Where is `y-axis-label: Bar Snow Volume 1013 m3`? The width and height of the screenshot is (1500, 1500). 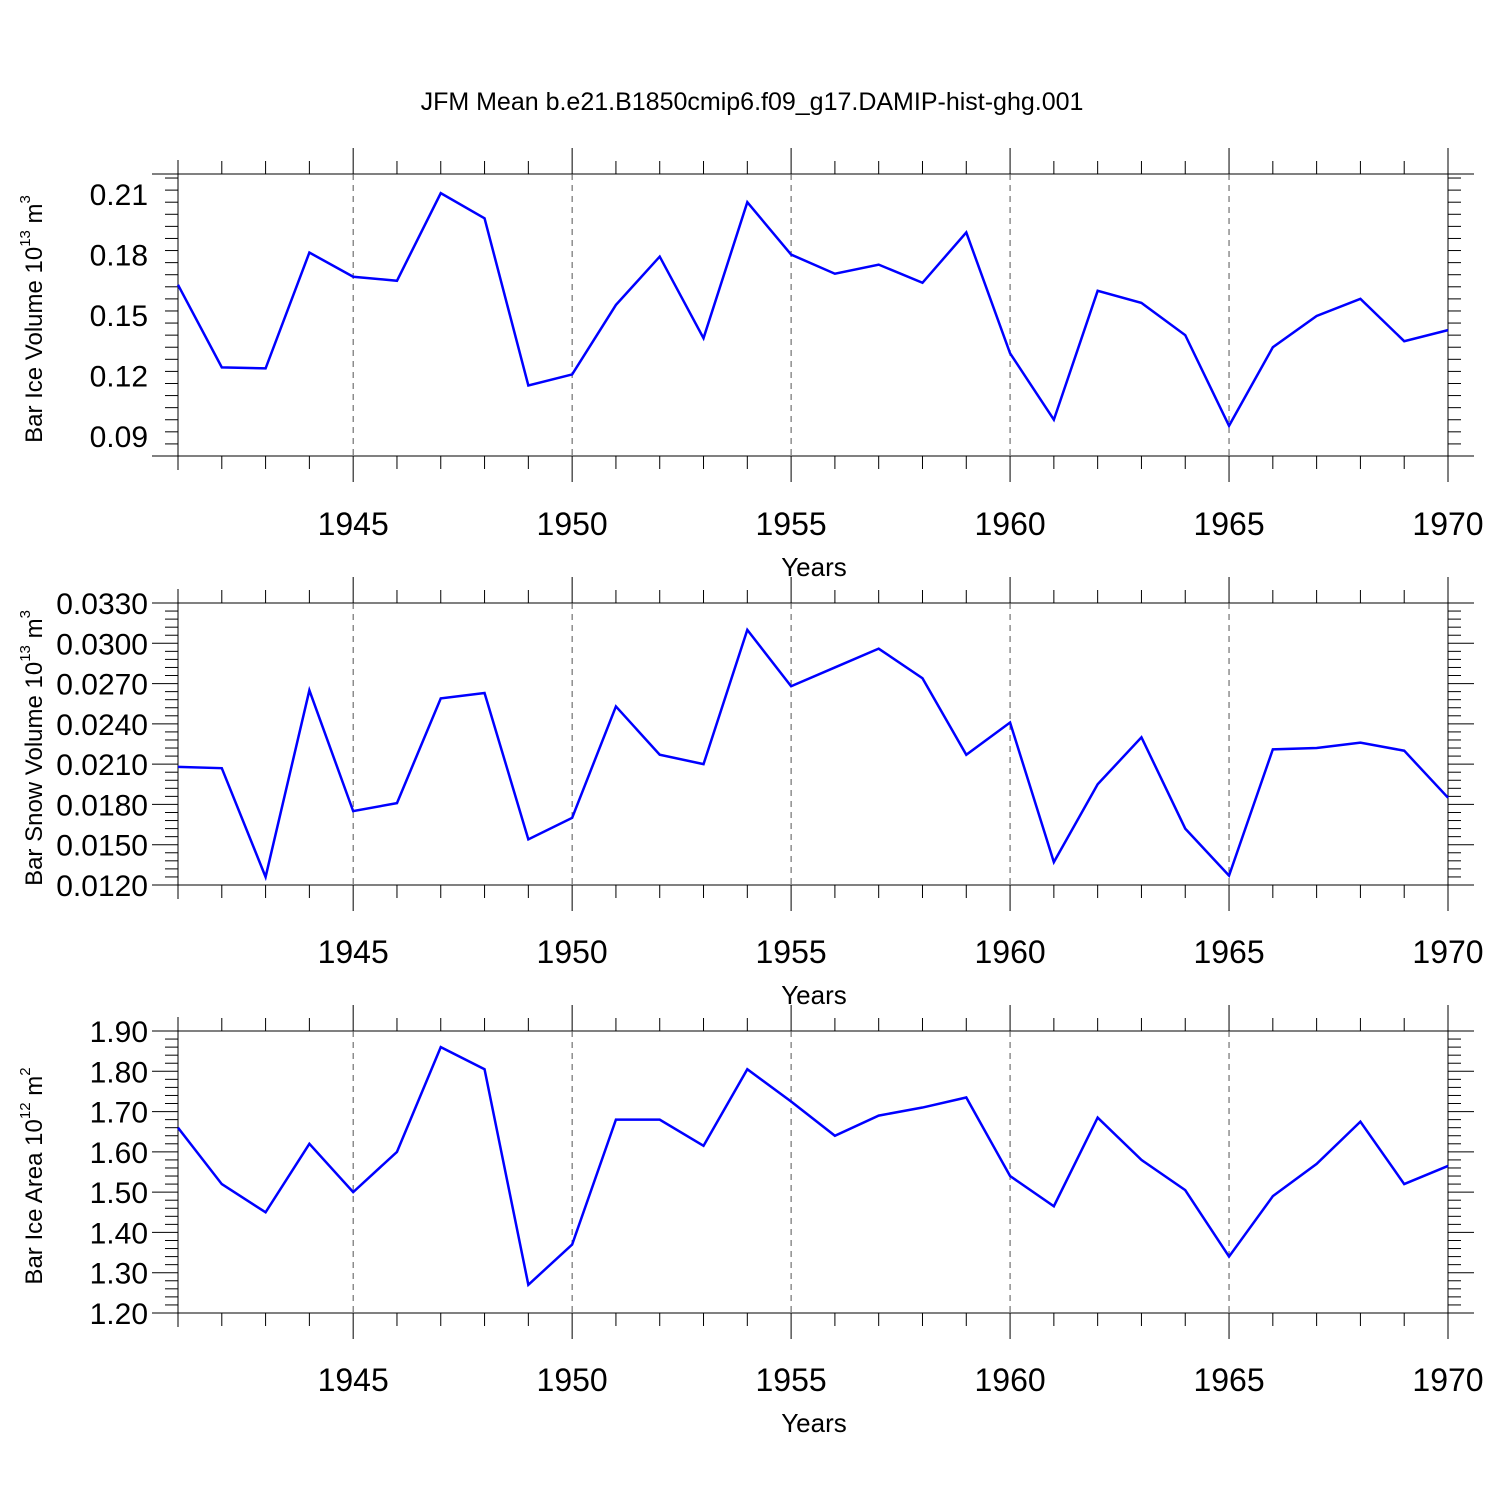
y-axis-label: Bar Snow Volume 1013 m3 is located at coordinates (32, 748).